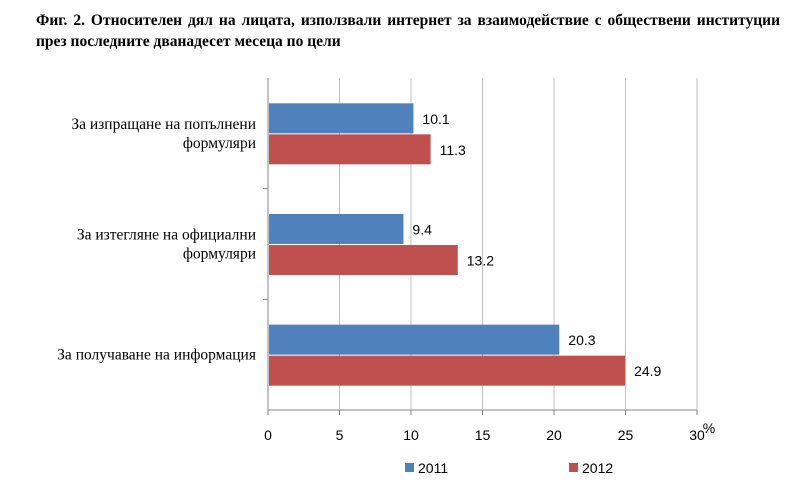 This screenshot has height=496, width=800. What do you see at coordinates (340, 435) in the screenshot?
I see `x-tick-label: 5` at bounding box center [340, 435].